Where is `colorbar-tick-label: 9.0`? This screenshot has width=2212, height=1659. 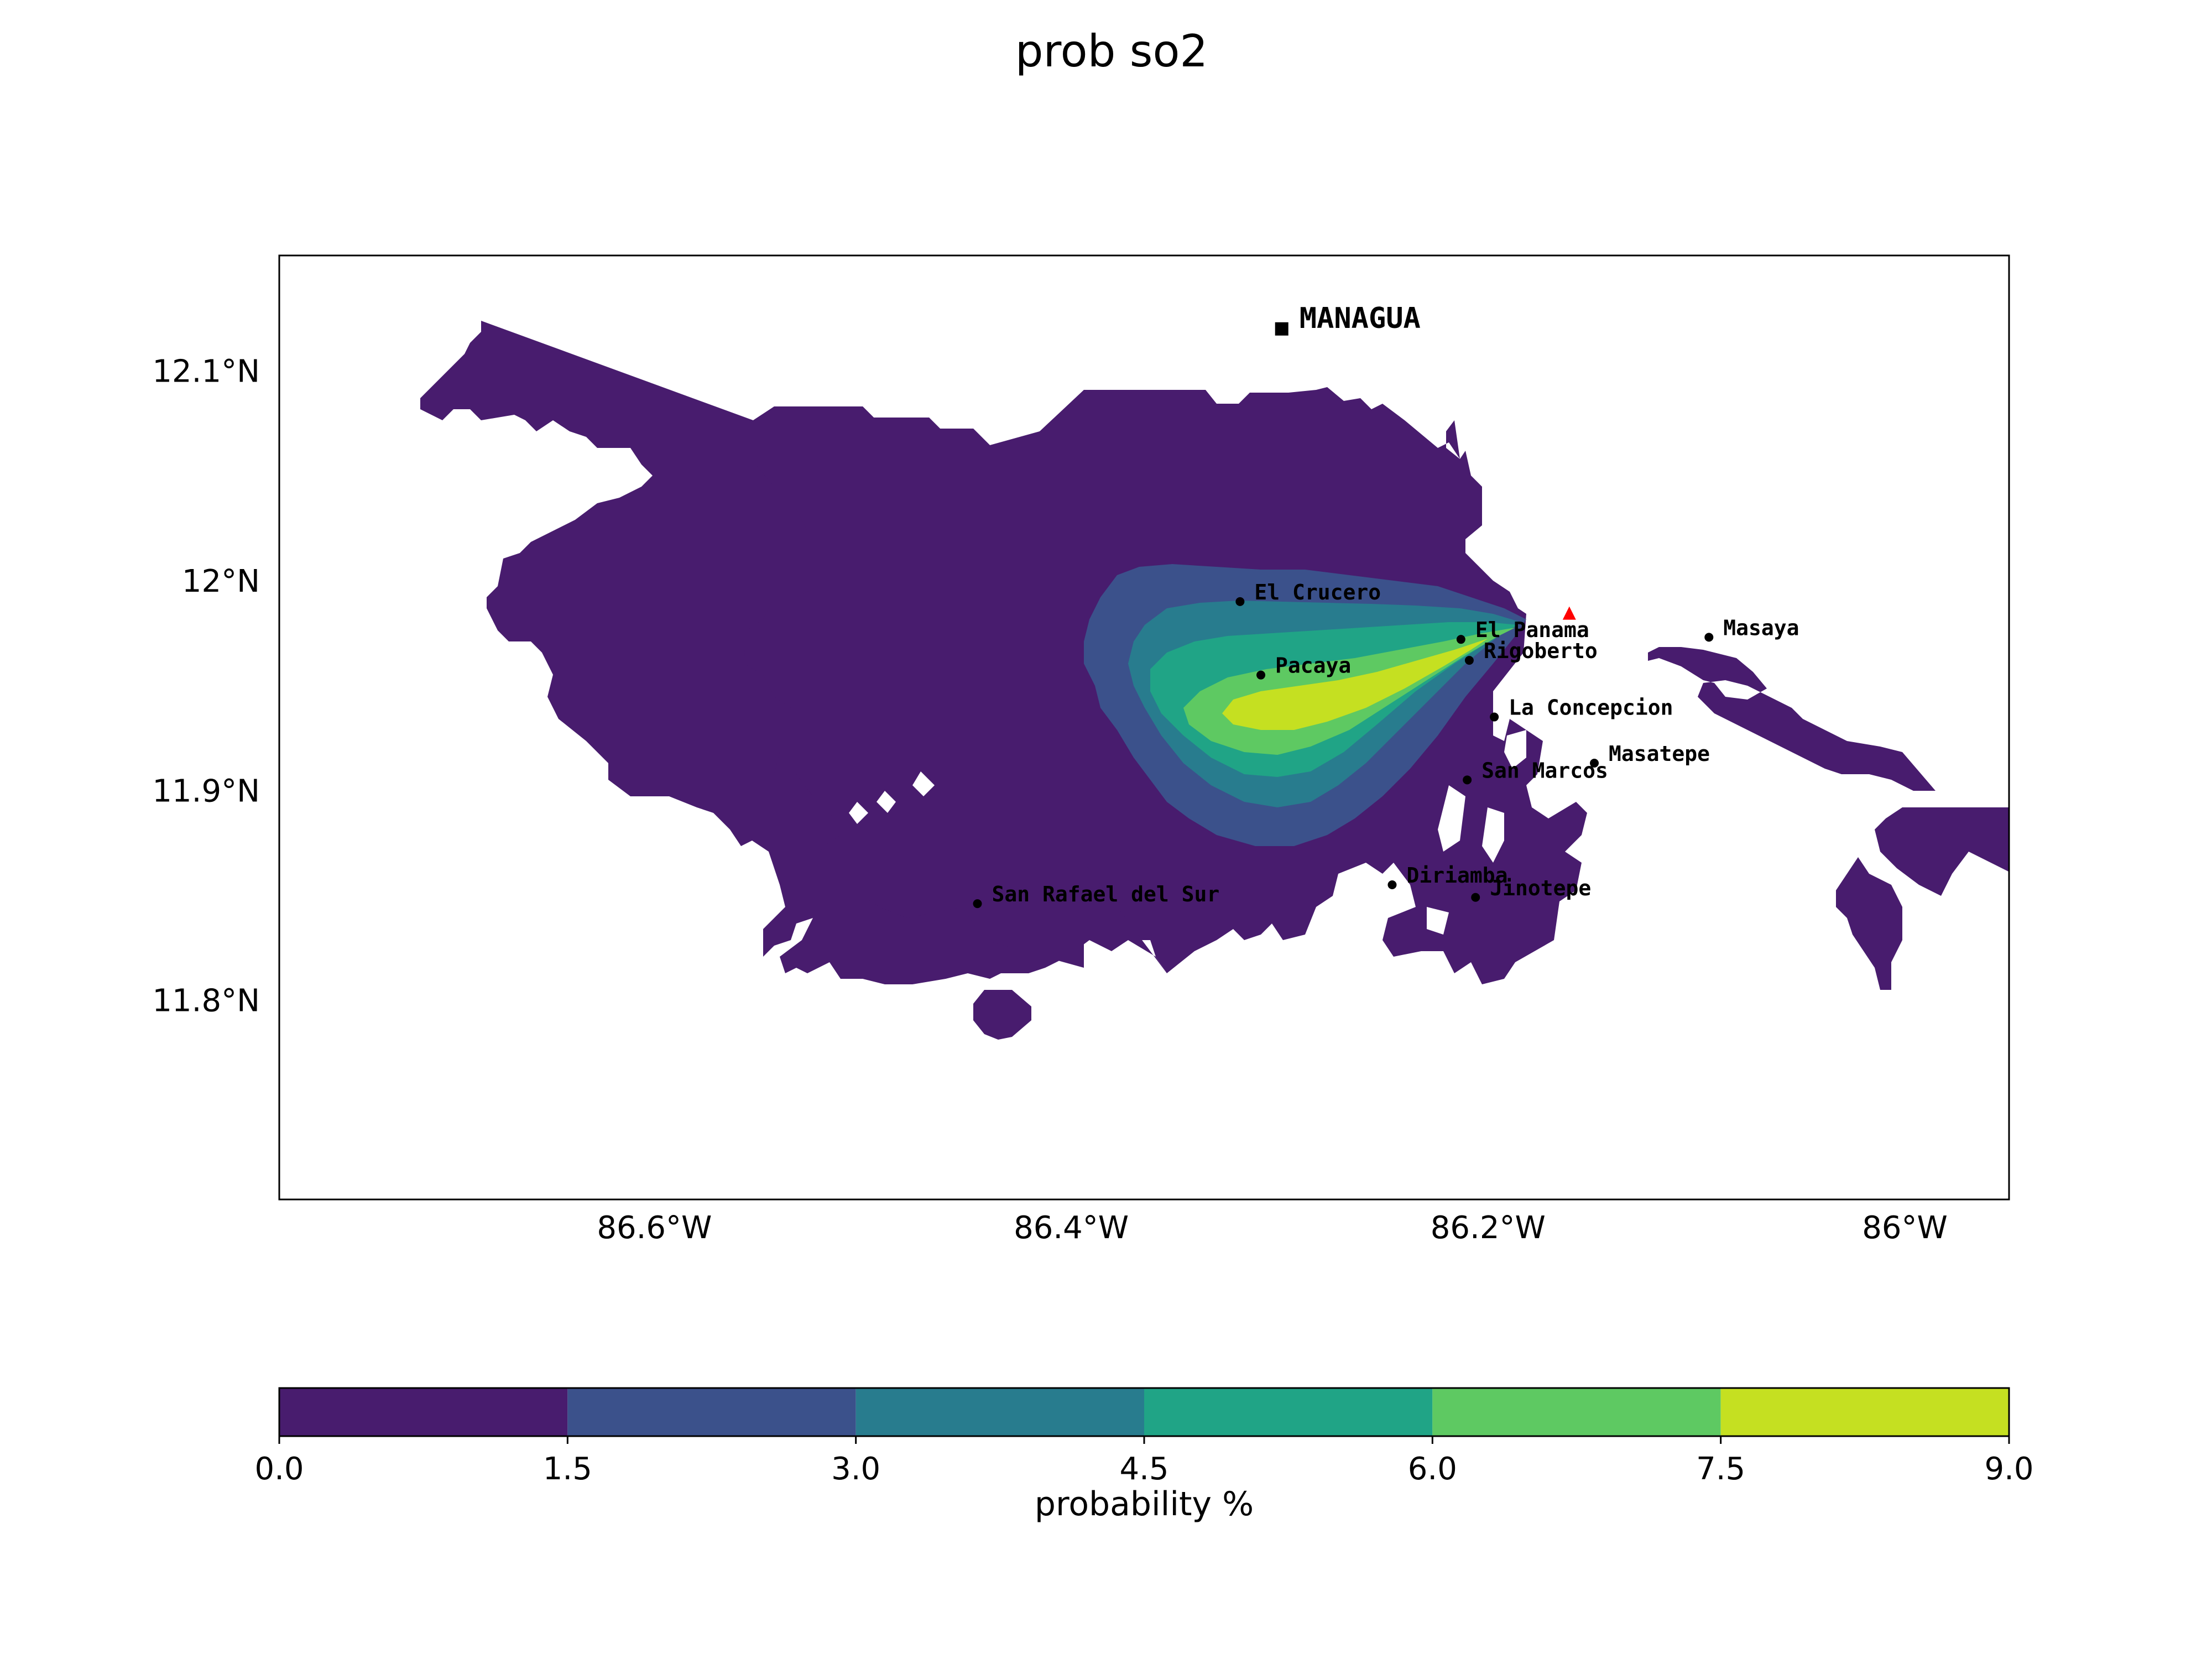 colorbar-tick-label: 9.0 is located at coordinates (2009, 1469).